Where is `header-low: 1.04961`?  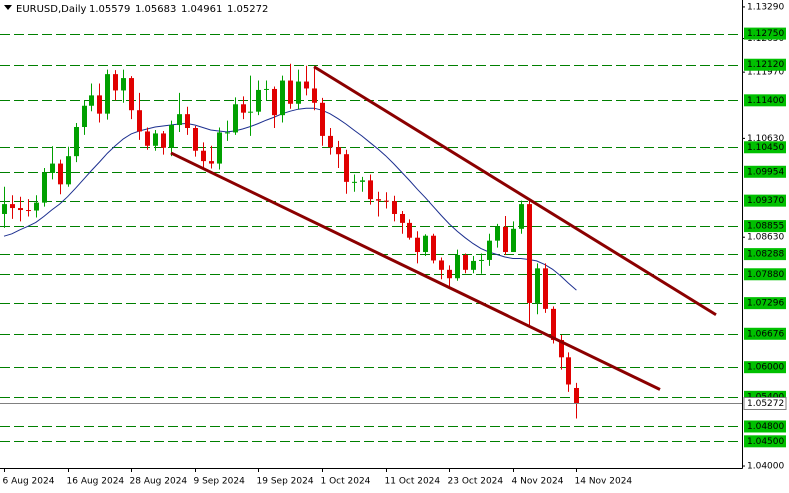
header-low: 1.04961 is located at coordinates (201, 9).